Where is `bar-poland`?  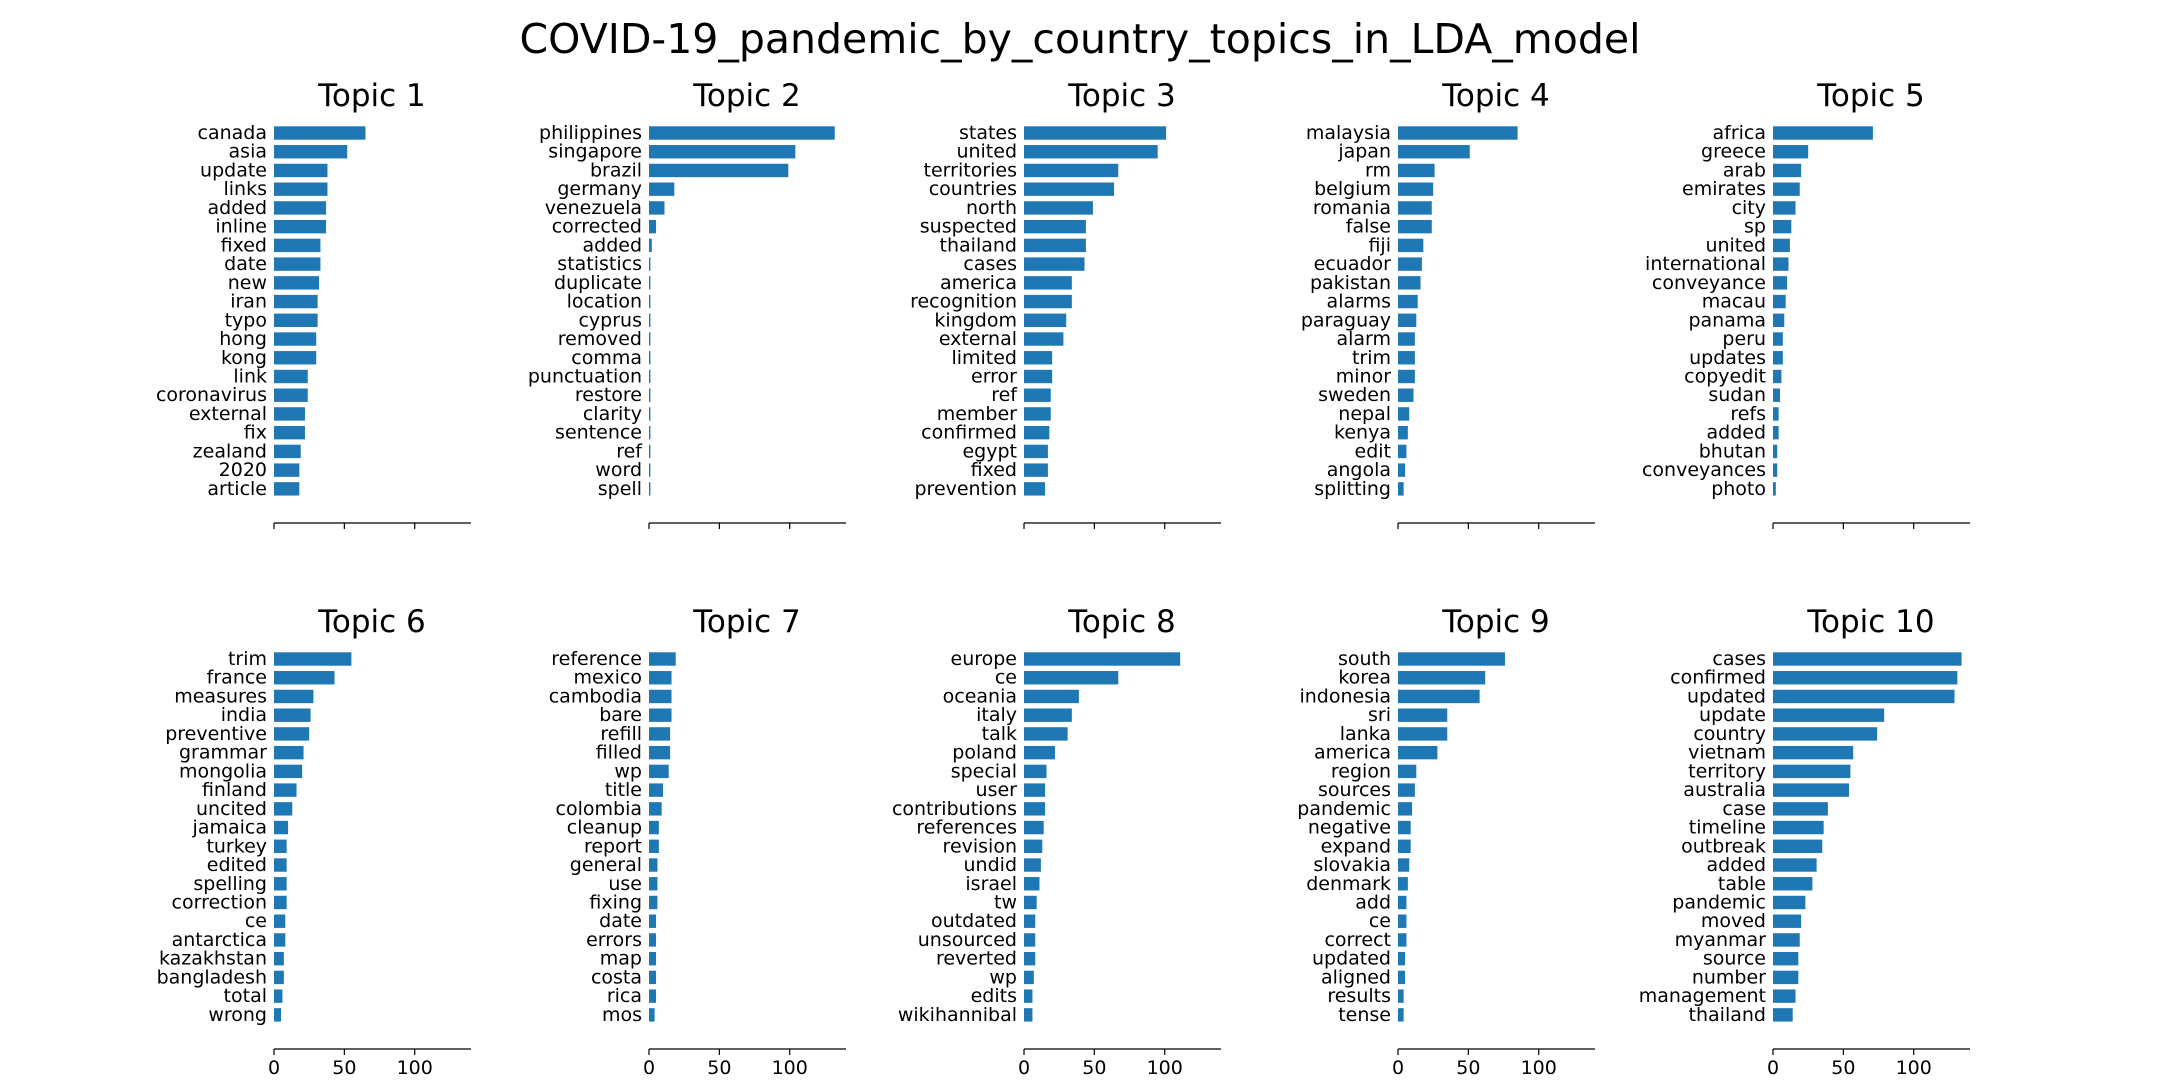
bar-poland is located at coordinates (1039, 752).